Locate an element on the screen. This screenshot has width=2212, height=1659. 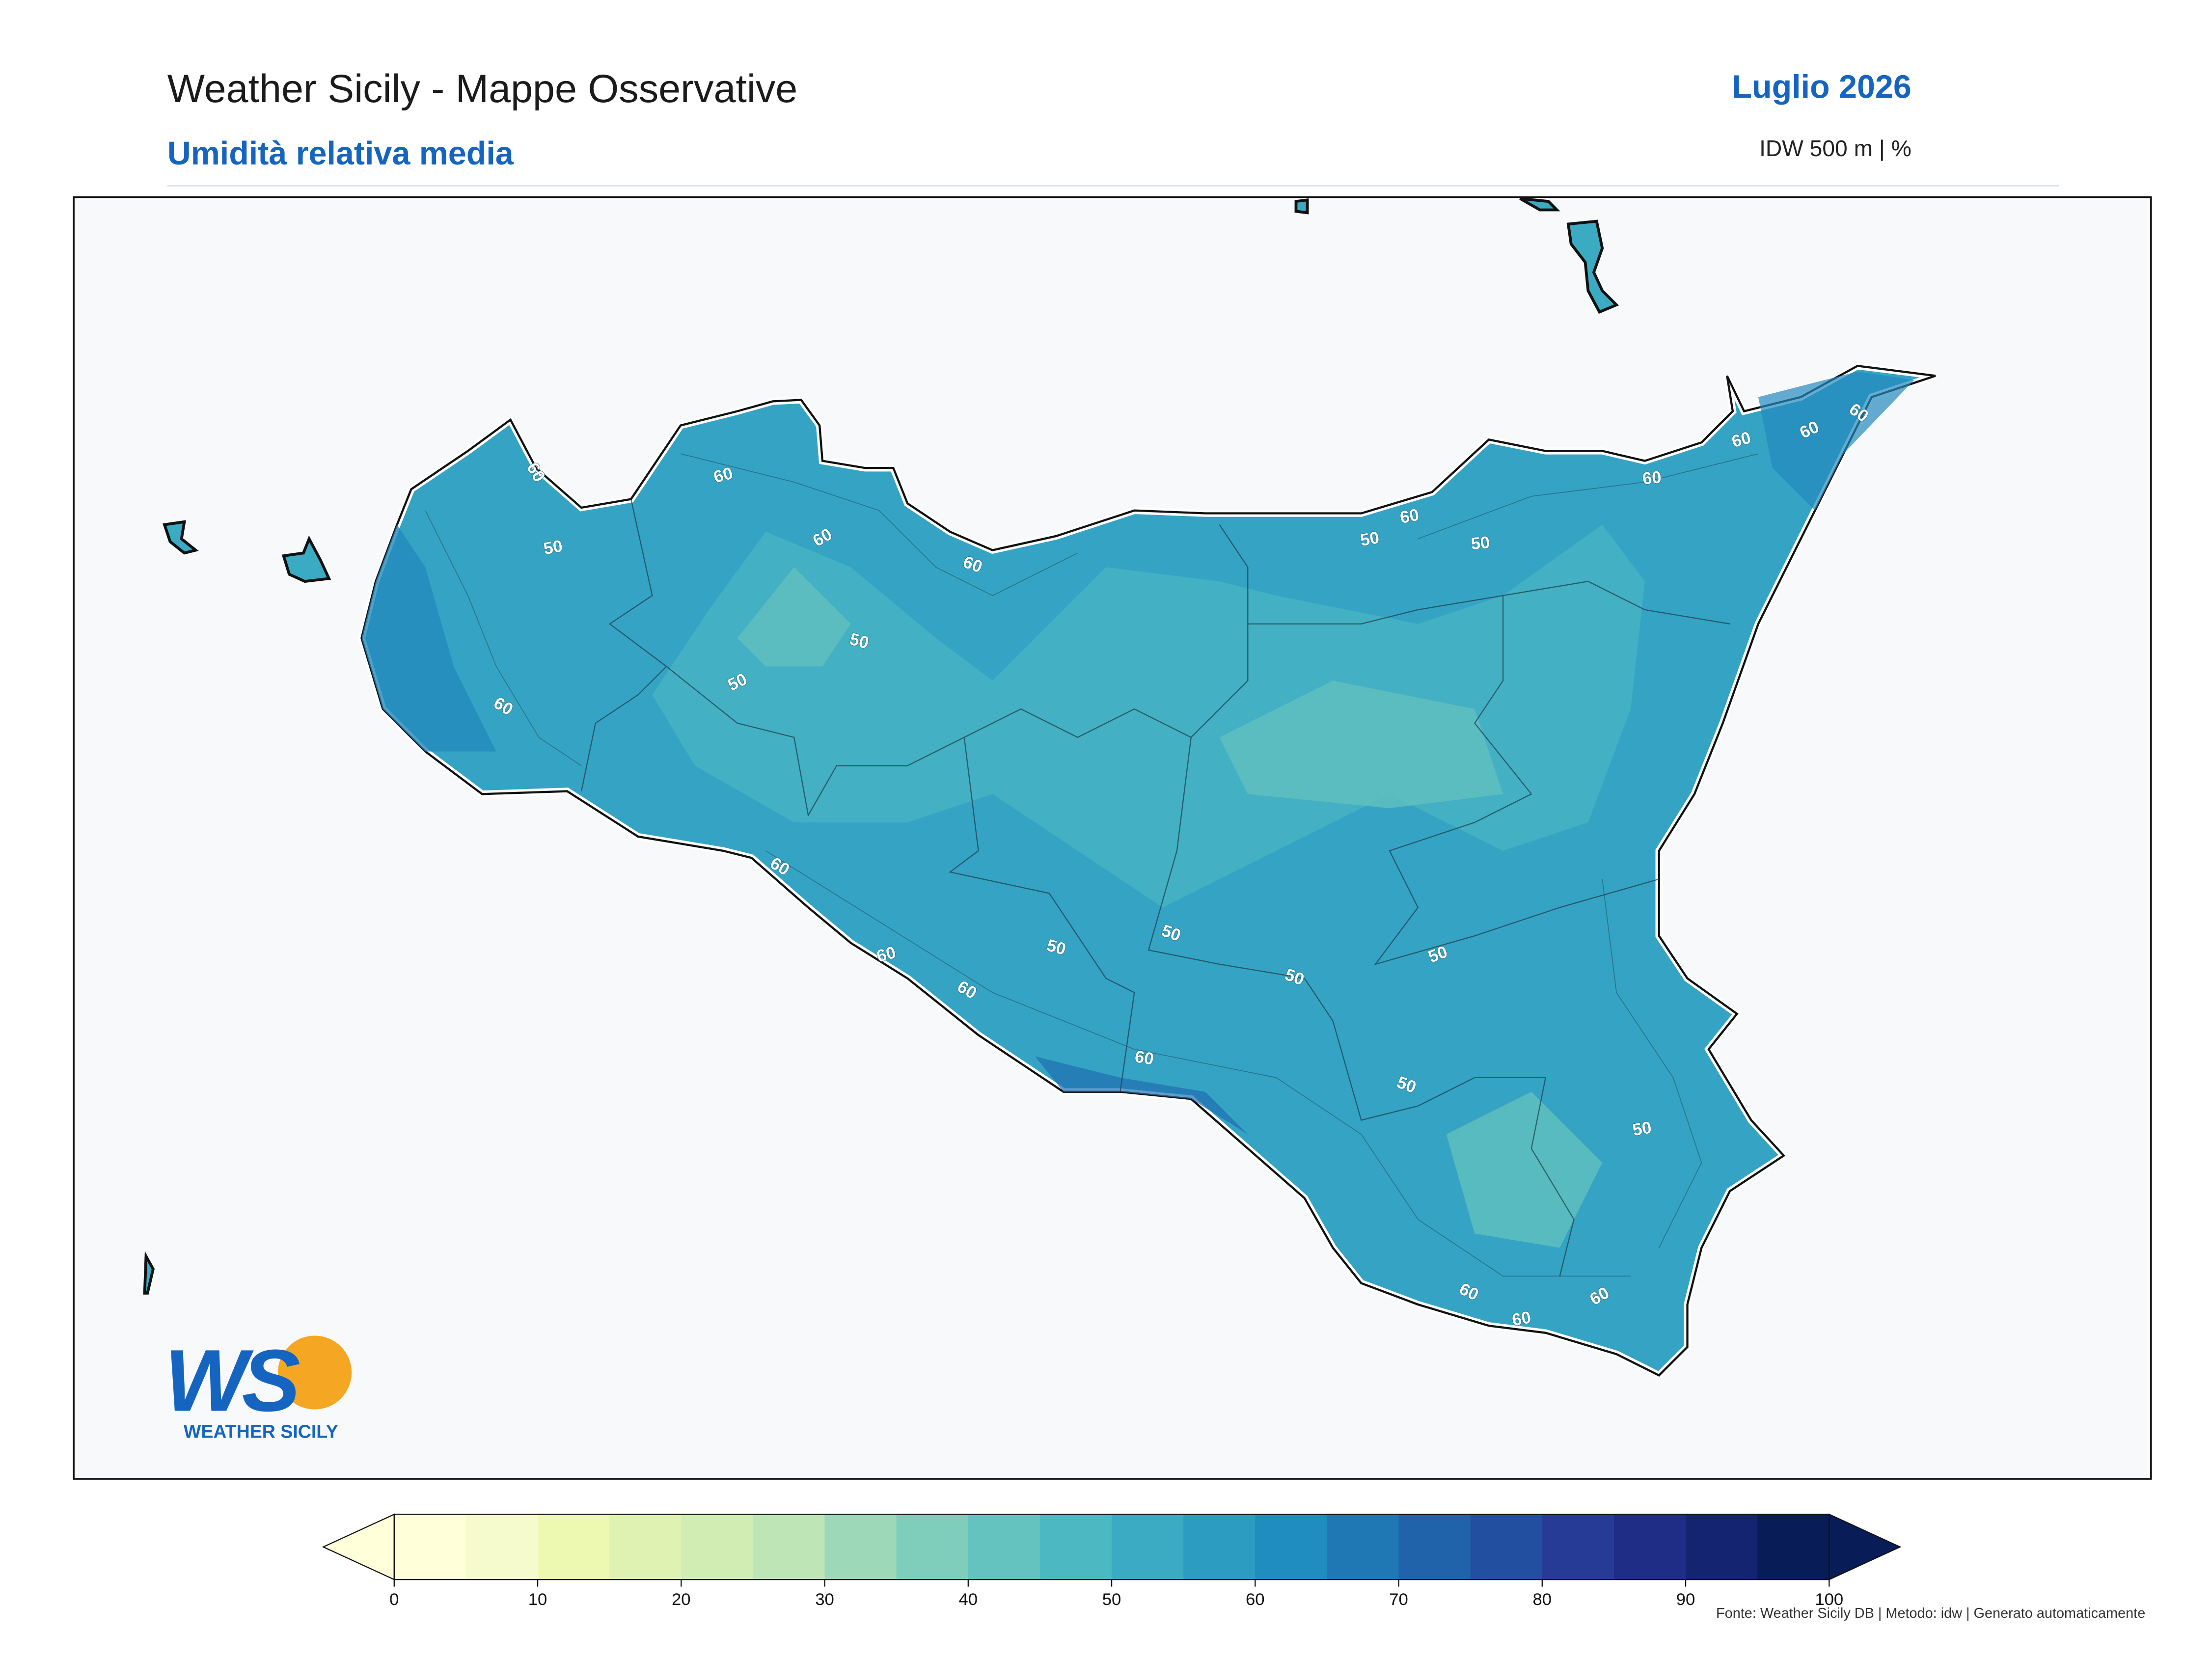
colorbar-tick-label: 10 is located at coordinates (537, 1599).